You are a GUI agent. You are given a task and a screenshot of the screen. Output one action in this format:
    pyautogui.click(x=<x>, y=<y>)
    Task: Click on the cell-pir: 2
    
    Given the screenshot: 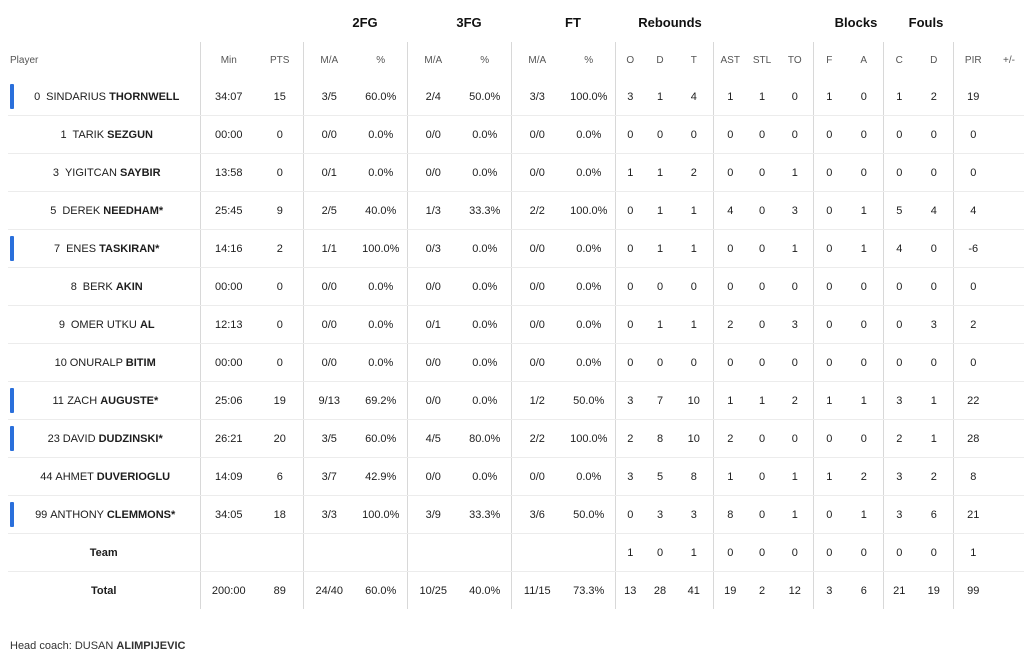 What is the action you would take?
    pyautogui.click(x=973, y=324)
    